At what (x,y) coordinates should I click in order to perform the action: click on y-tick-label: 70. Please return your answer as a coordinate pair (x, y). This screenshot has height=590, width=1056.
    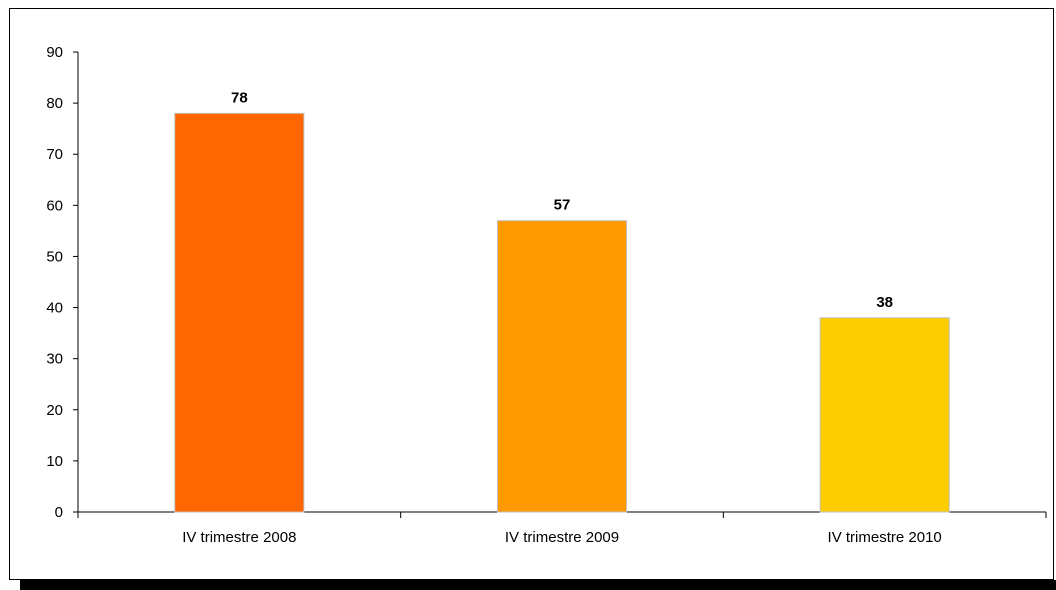
    Looking at the image, I should click on (54, 154).